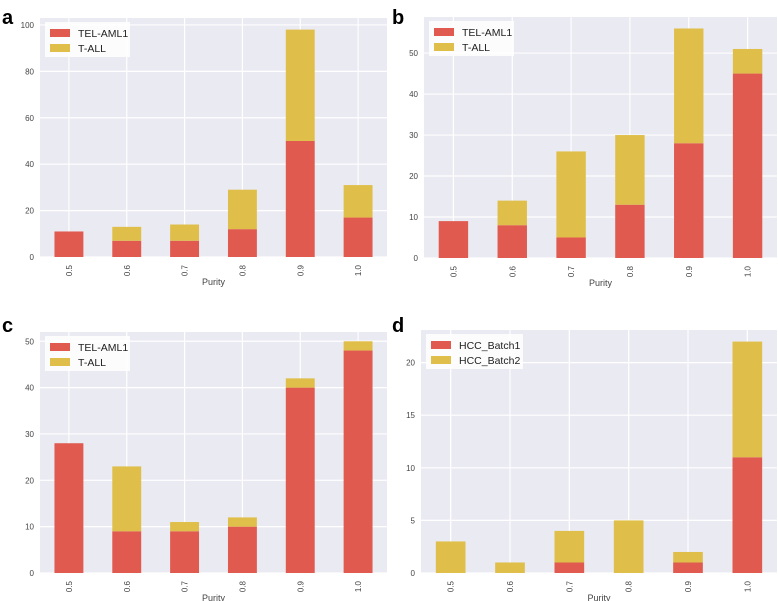 The height and width of the screenshot is (601, 778). Describe the element at coordinates (688, 557) in the screenshot. I see `bar-HCC_Batch2-0.9` at that location.